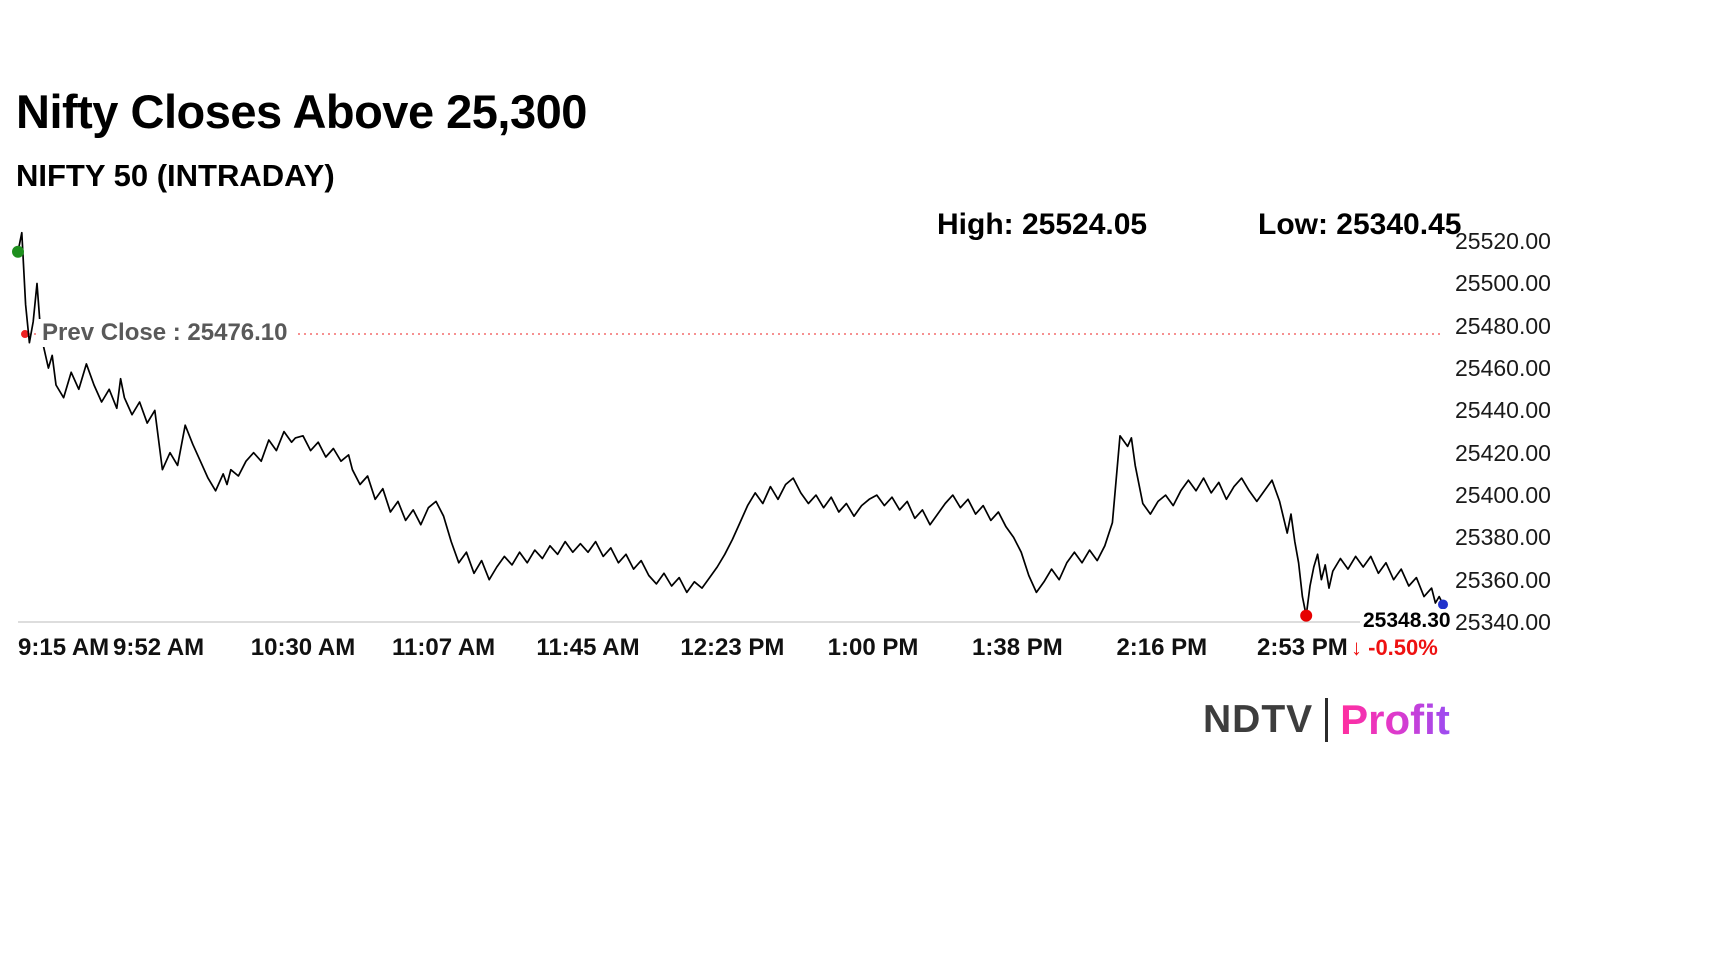  What do you see at coordinates (1503, 325) in the screenshot?
I see `y-tick-label: 25480.00` at bounding box center [1503, 325].